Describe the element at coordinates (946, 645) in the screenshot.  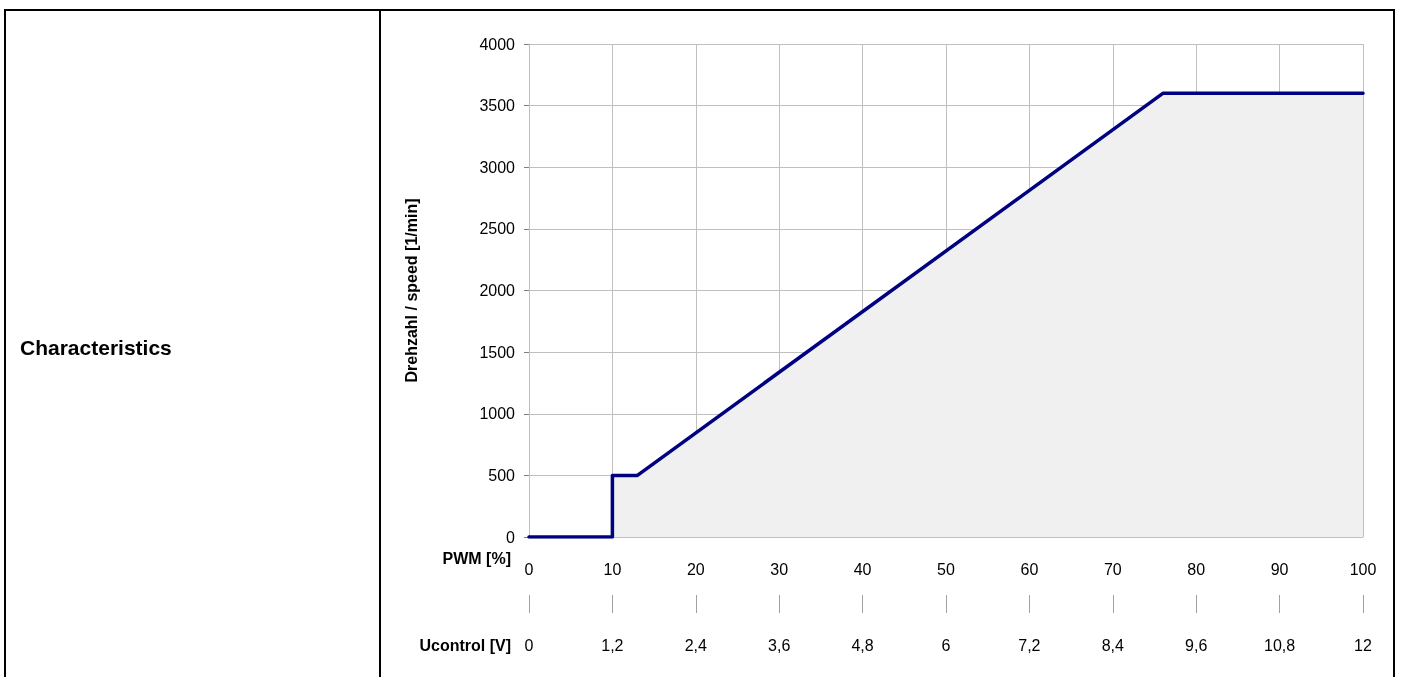
I see `x2-tick-label: 6` at that location.